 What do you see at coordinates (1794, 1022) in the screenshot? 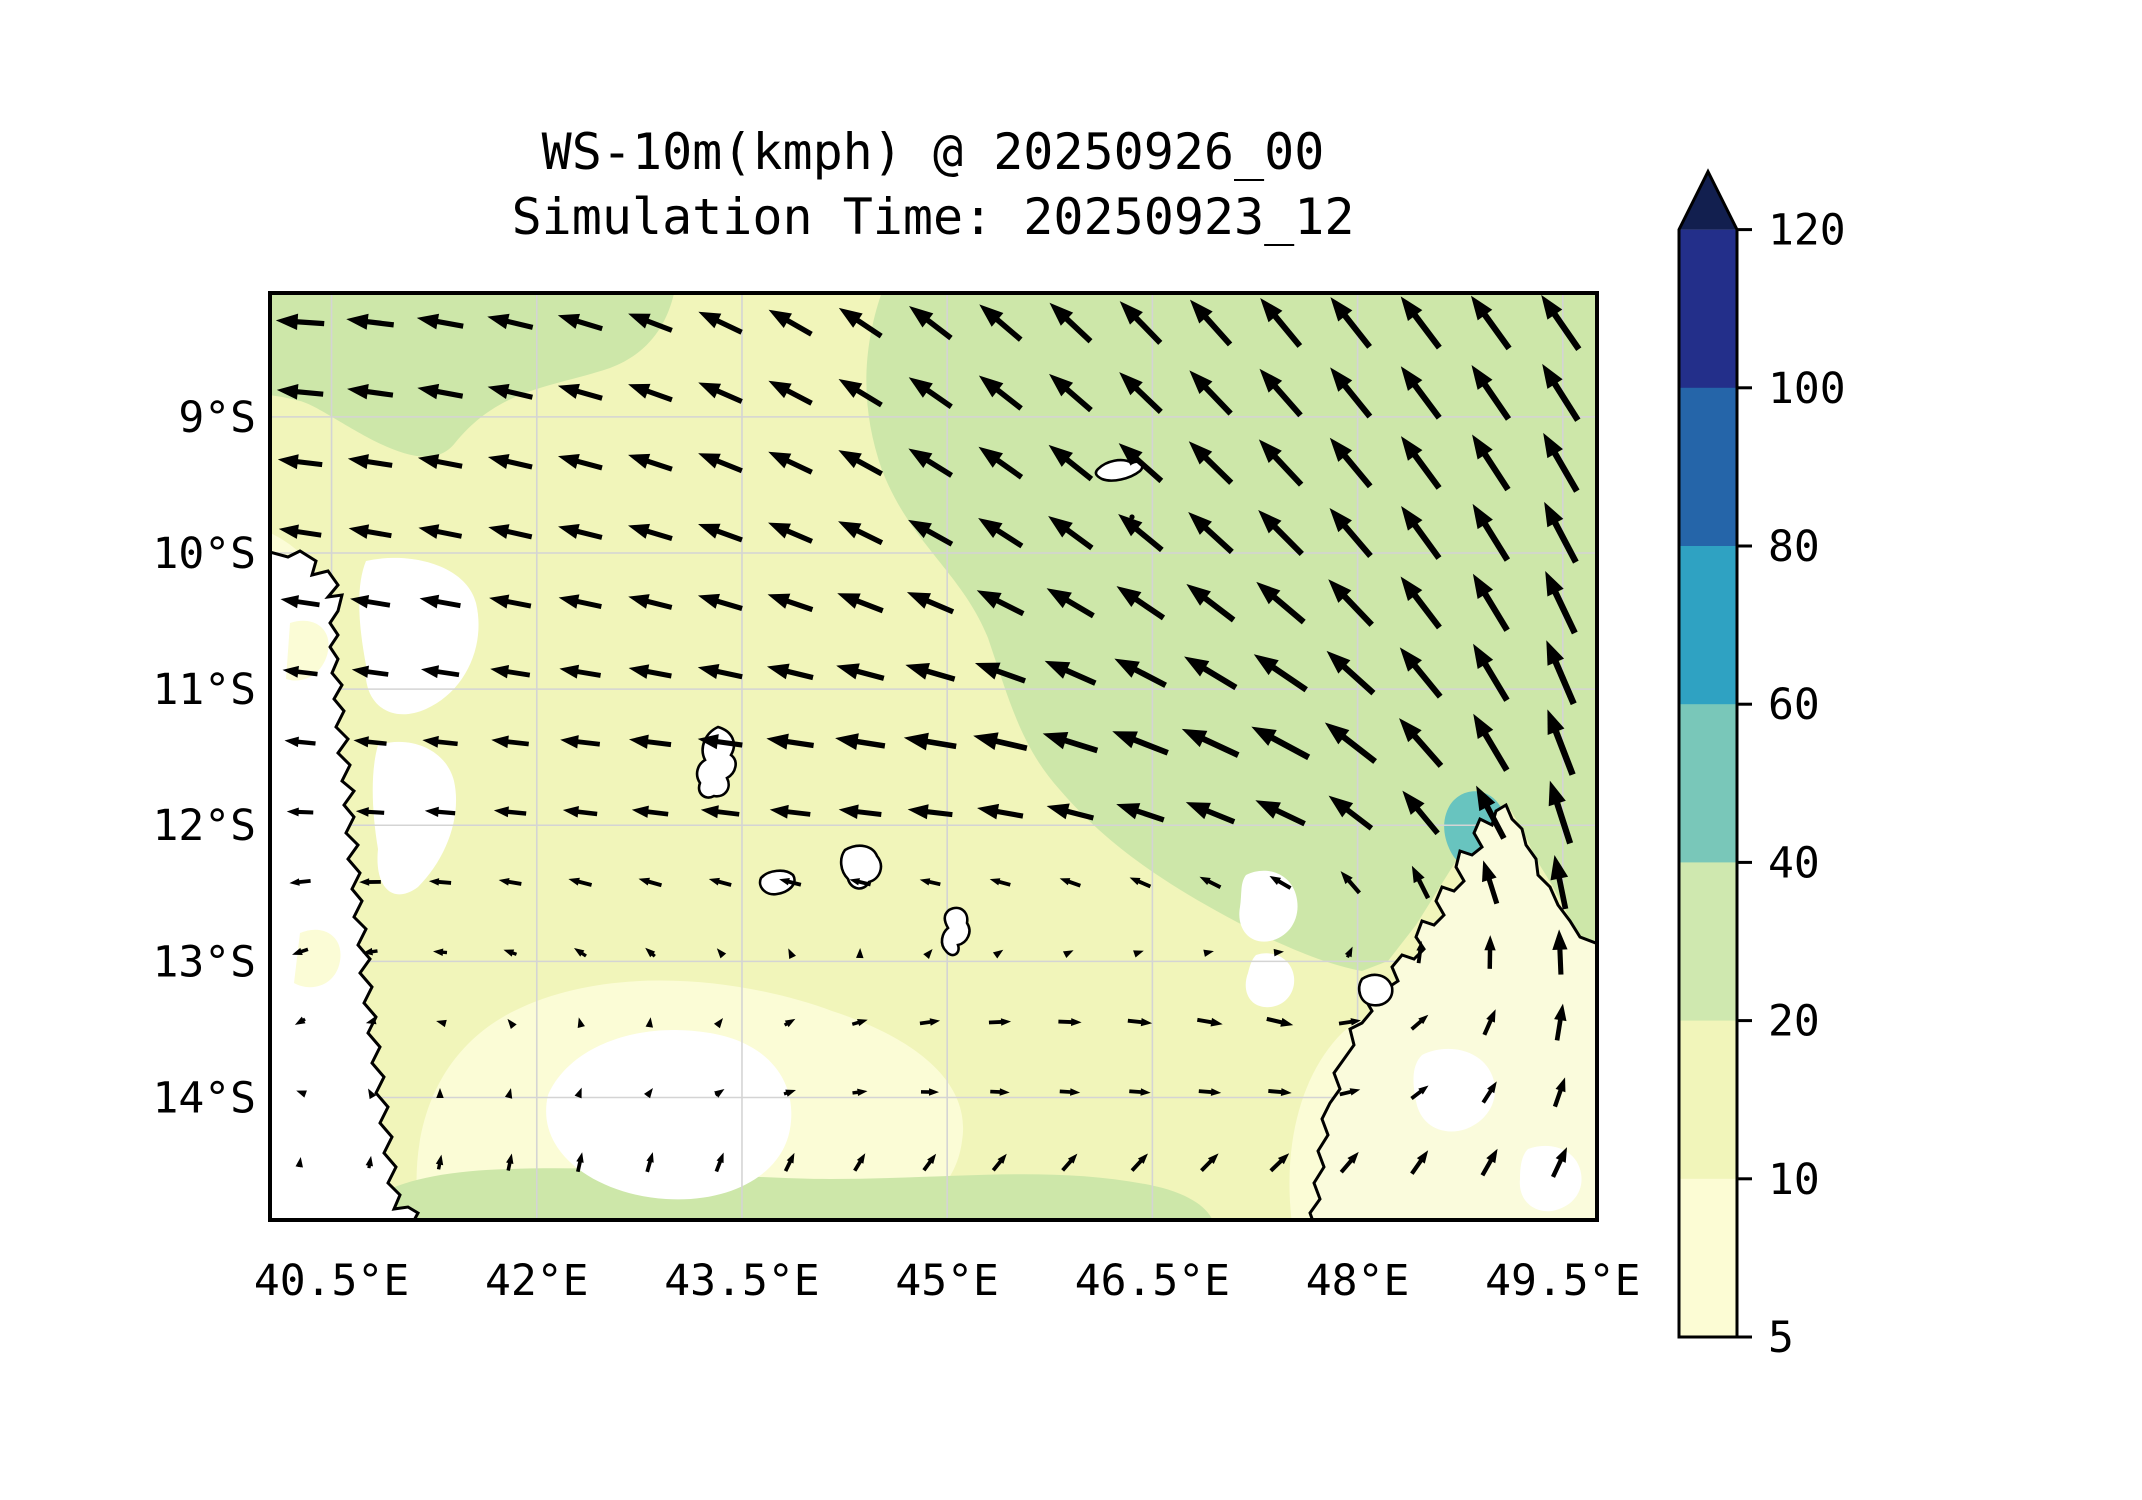
I see `colorbar-tick-label: 20` at bounding box center [1794, 1022].